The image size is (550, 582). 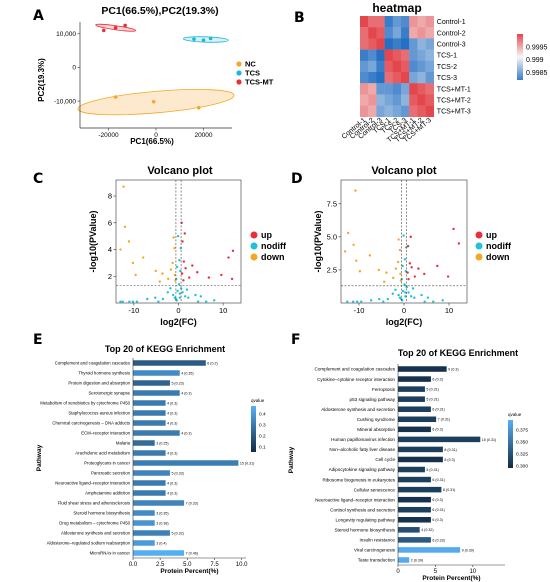 What do you see at coordinates (299, 18) in the screenshot?
I see `panel-letter-b: B` at bounding box center [299, 18].